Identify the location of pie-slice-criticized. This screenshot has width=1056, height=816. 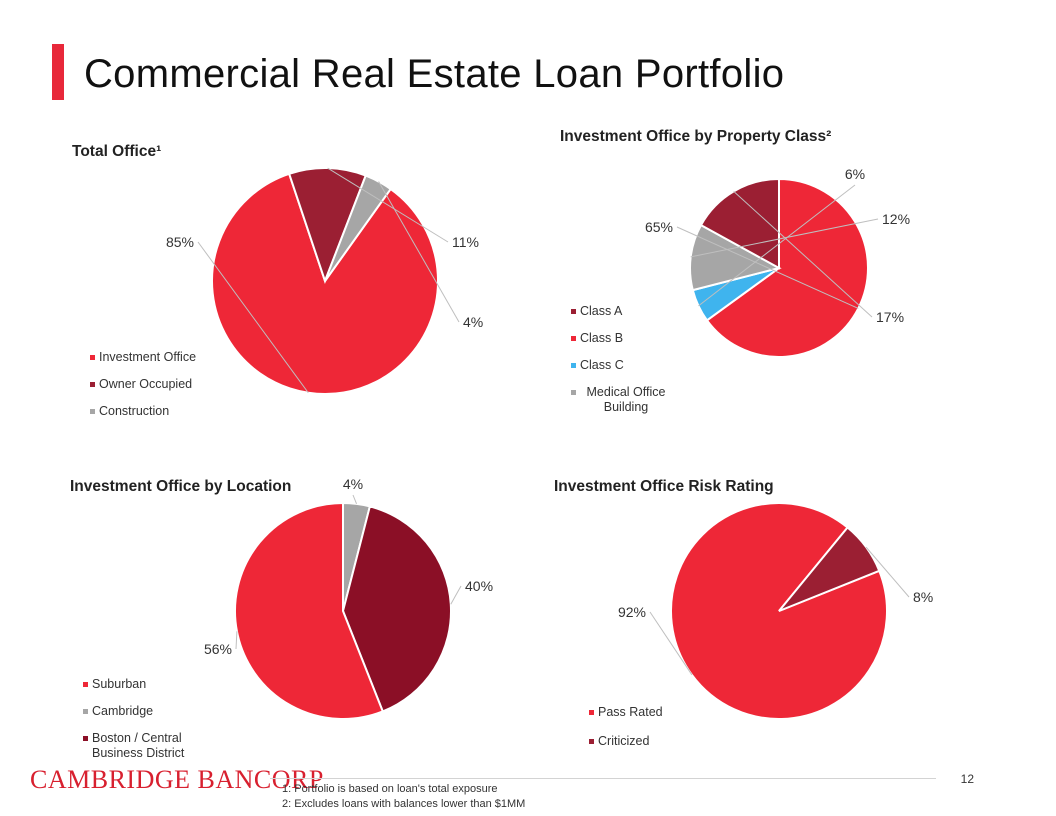
(829, 569).